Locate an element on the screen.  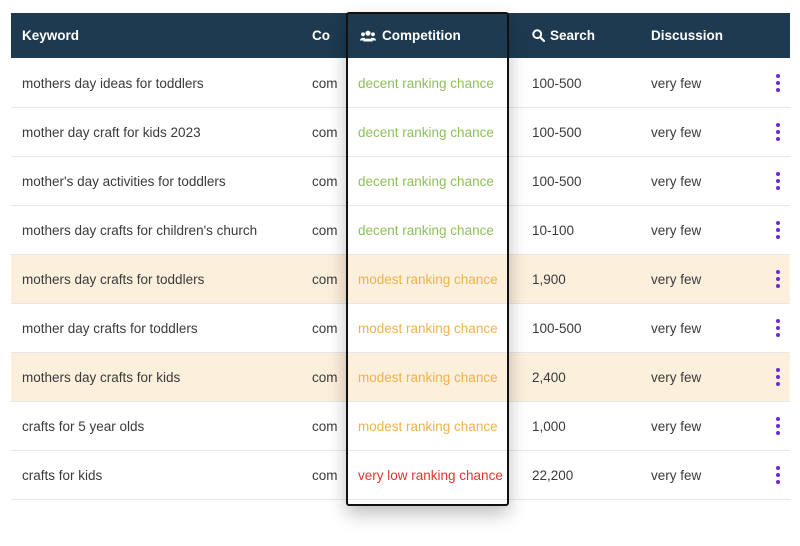
keyword-cell: mothers day crafts for toddlers is located at coordinates (113, 279).